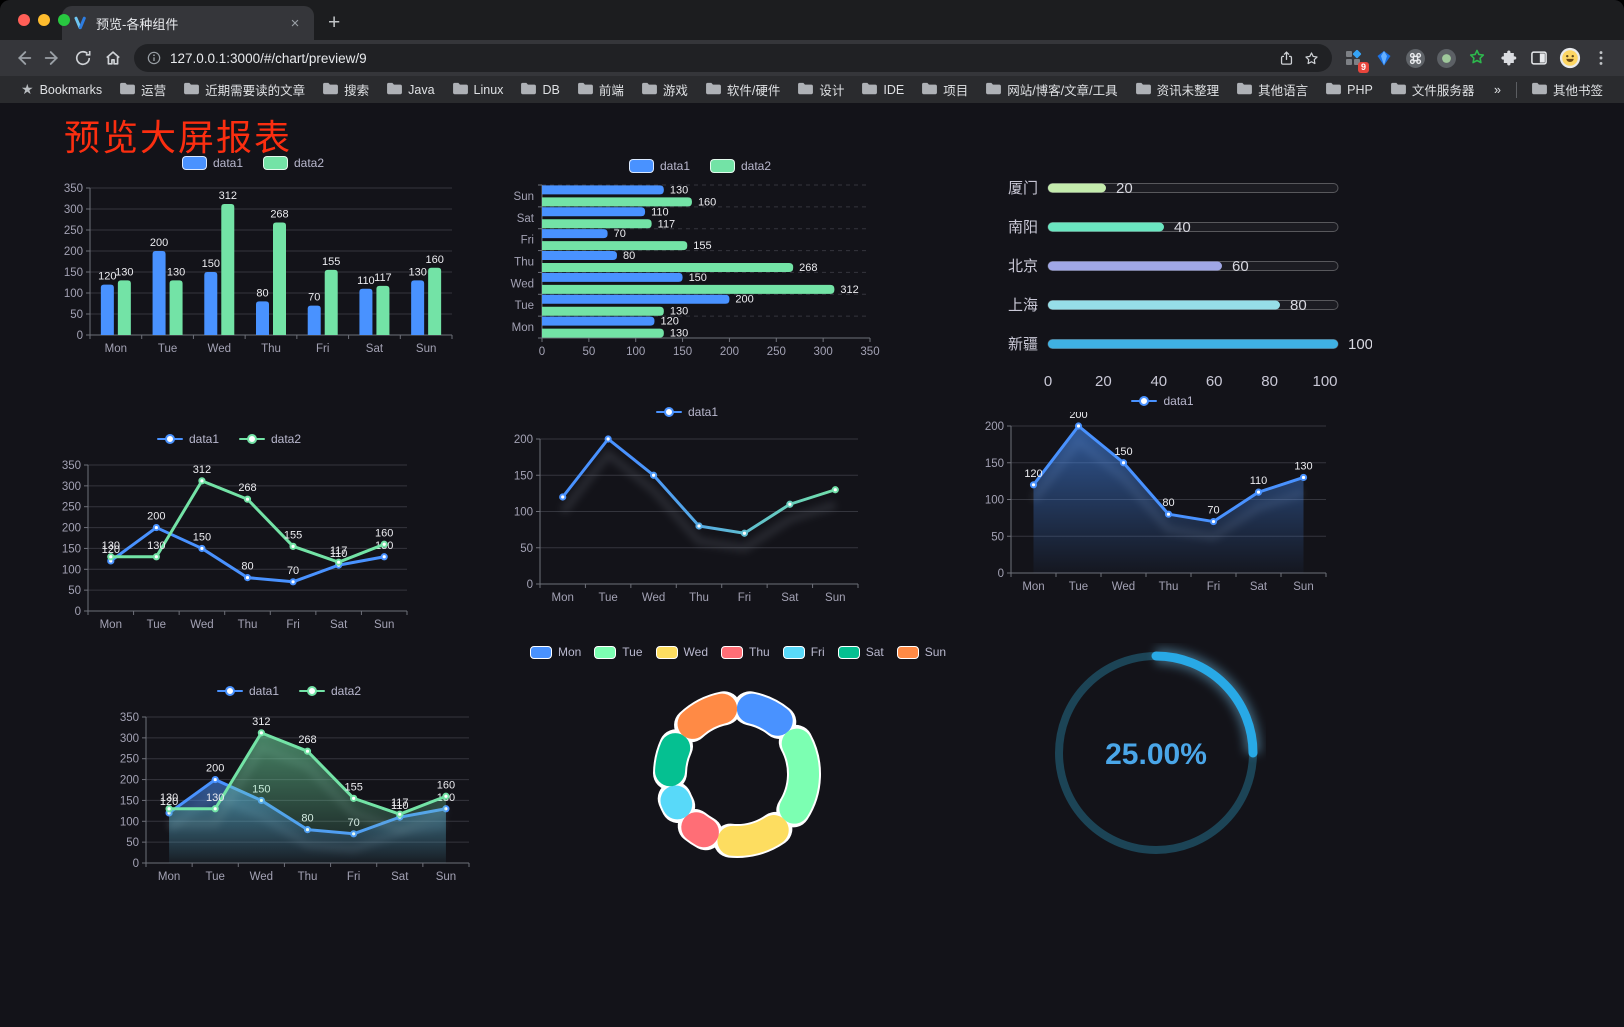  I want to click on svg-text: 上海, so click(1023, 305).